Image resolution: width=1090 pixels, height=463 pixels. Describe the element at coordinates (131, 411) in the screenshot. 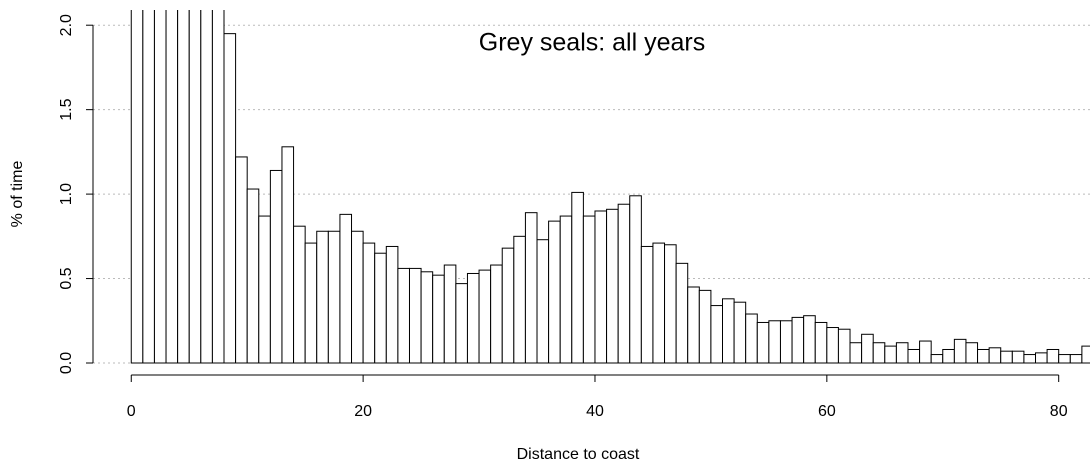

I see `x-tick-label: 0` at that location.